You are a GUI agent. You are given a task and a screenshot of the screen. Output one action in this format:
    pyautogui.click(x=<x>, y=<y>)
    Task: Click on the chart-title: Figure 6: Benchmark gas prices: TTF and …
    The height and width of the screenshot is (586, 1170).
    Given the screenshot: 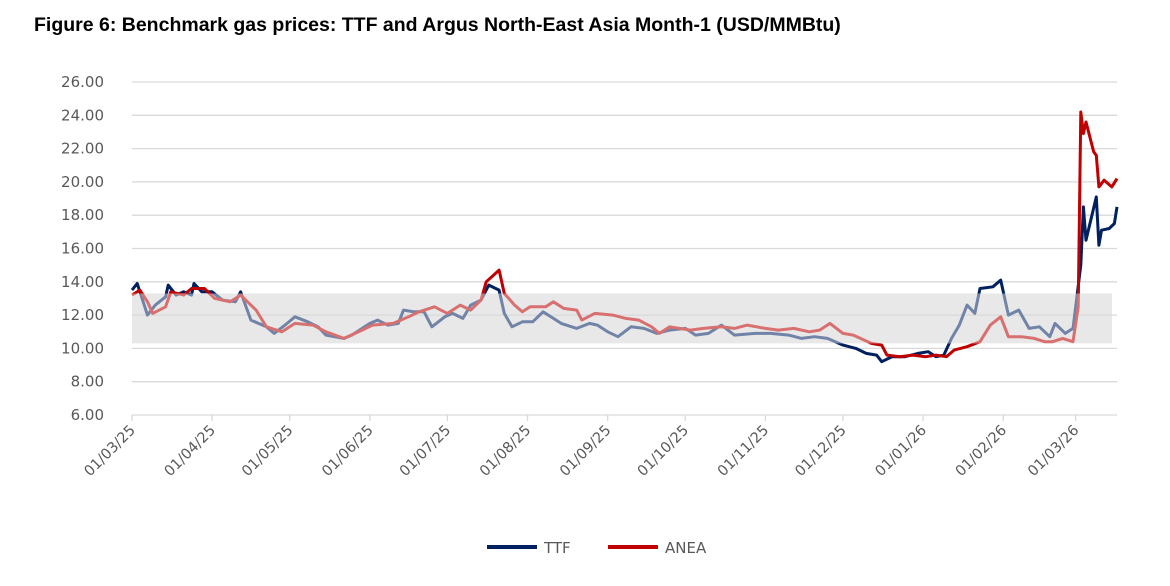 What is the action you would take?
    pyautogui.click(x=437, y=25)
    